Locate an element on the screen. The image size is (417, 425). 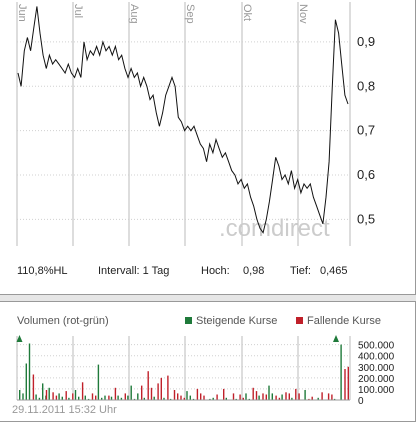
volume-y-tick-1: 400.000 is located at coordinates (376, 357).